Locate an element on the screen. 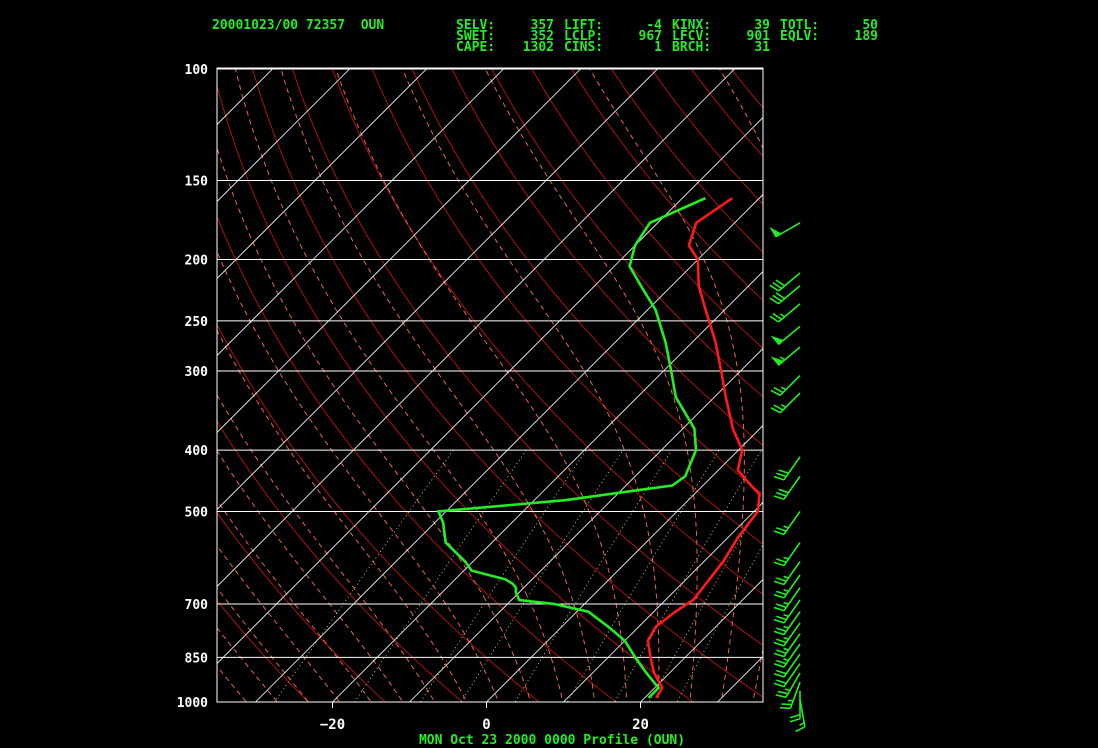 The image size is (1098, 748). temperature-axis: −20 0 20 is located at coordinates (484, 717).